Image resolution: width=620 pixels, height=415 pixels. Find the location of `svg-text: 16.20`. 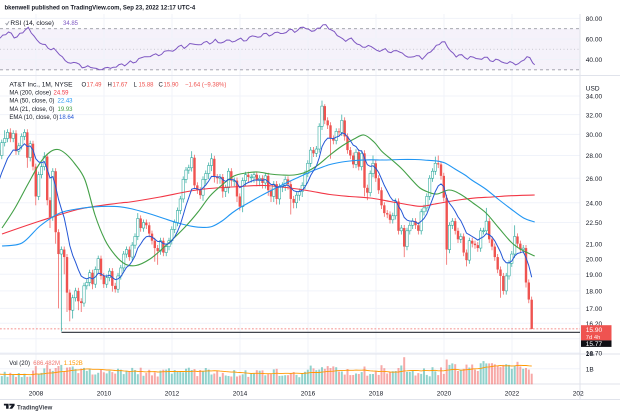

svg-text: 16.20 is located at coordinates (594, 324).